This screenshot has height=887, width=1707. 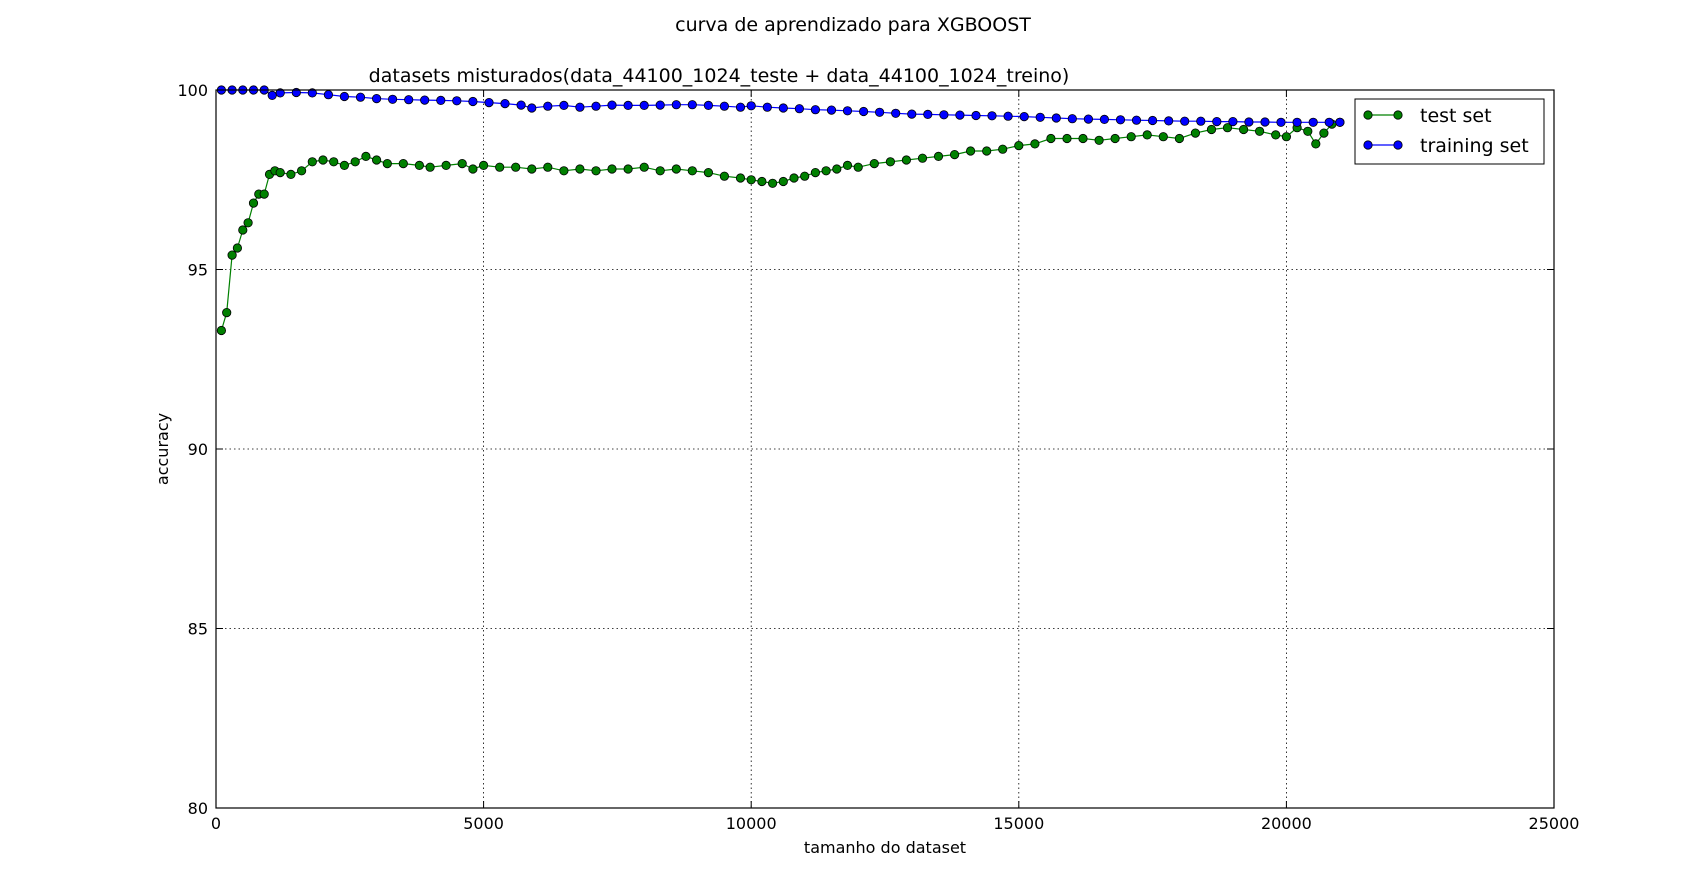 What do you see at coordinates (853, 25) in the screenshot?
I see `chart-title: curva de aprendizado para XGBOOST` at bounding box center [853, 25].